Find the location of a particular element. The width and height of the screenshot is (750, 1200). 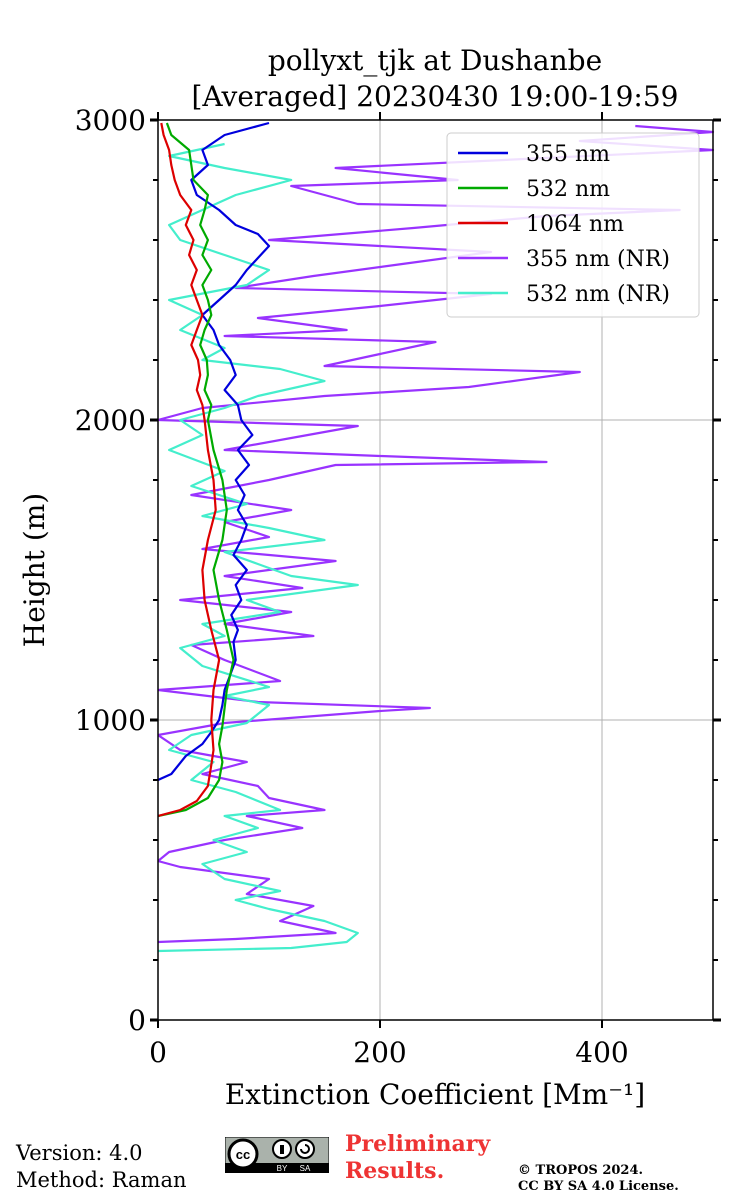

legend-entry: 532 nm is located at coordinates (568, 189).